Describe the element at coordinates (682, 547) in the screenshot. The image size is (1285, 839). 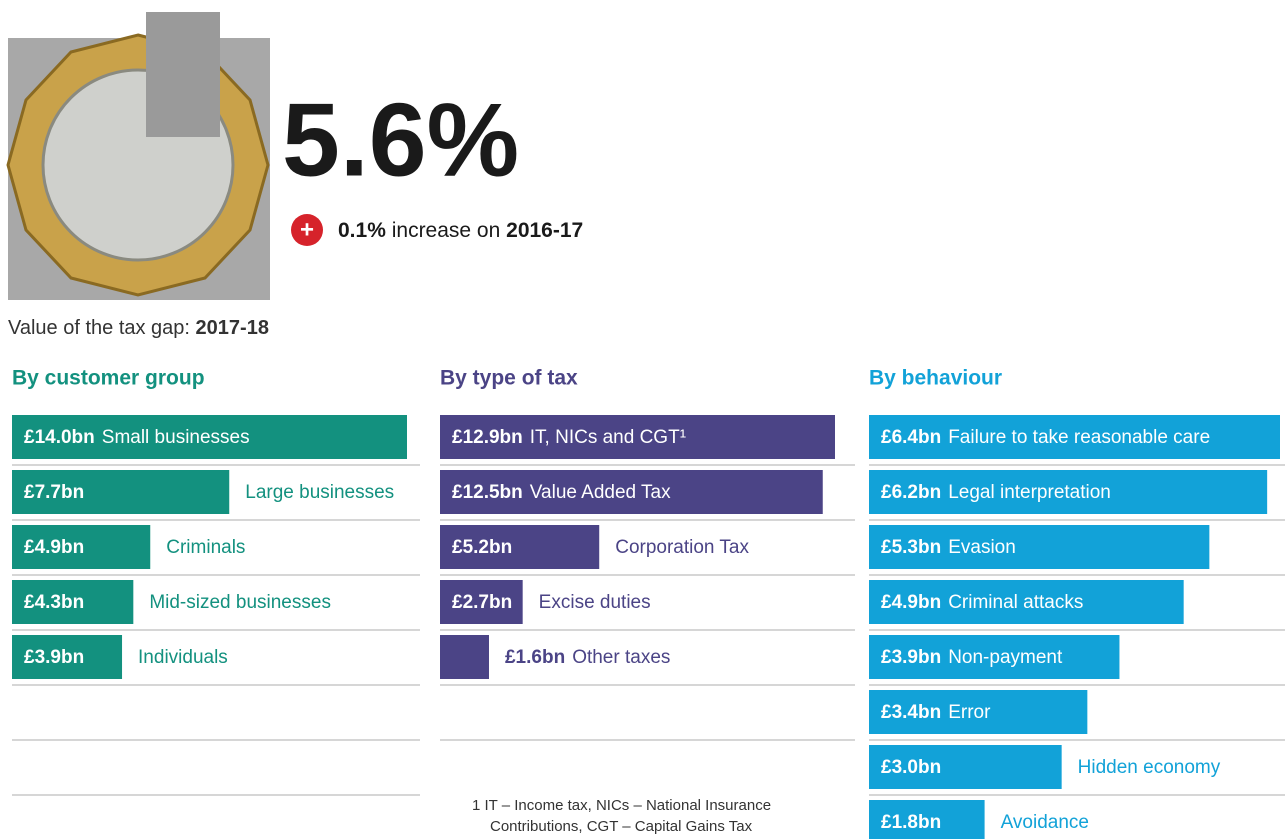
I see `bar-label: Corporation Tax` at that location.